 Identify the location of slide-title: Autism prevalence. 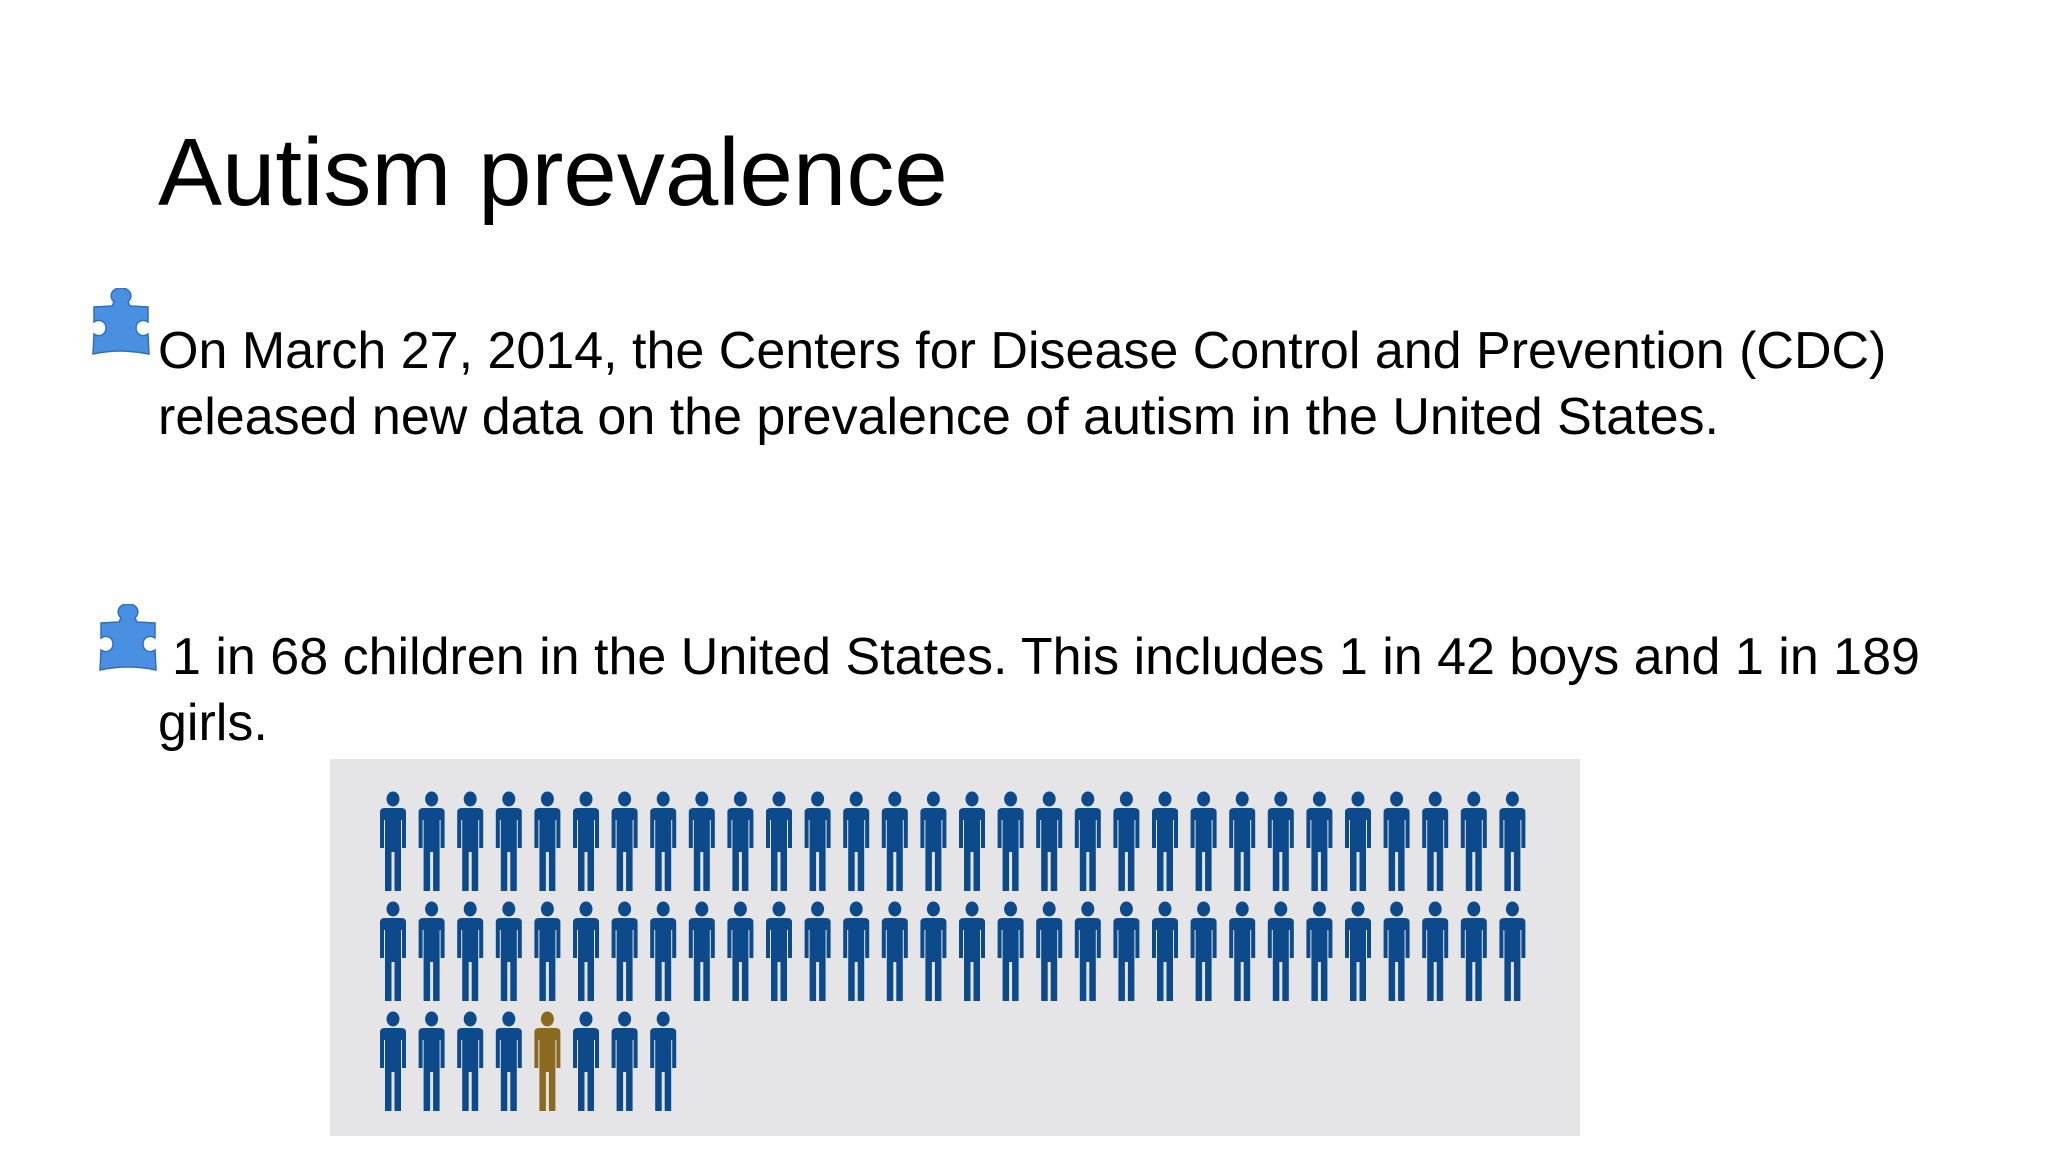
(553, 172).